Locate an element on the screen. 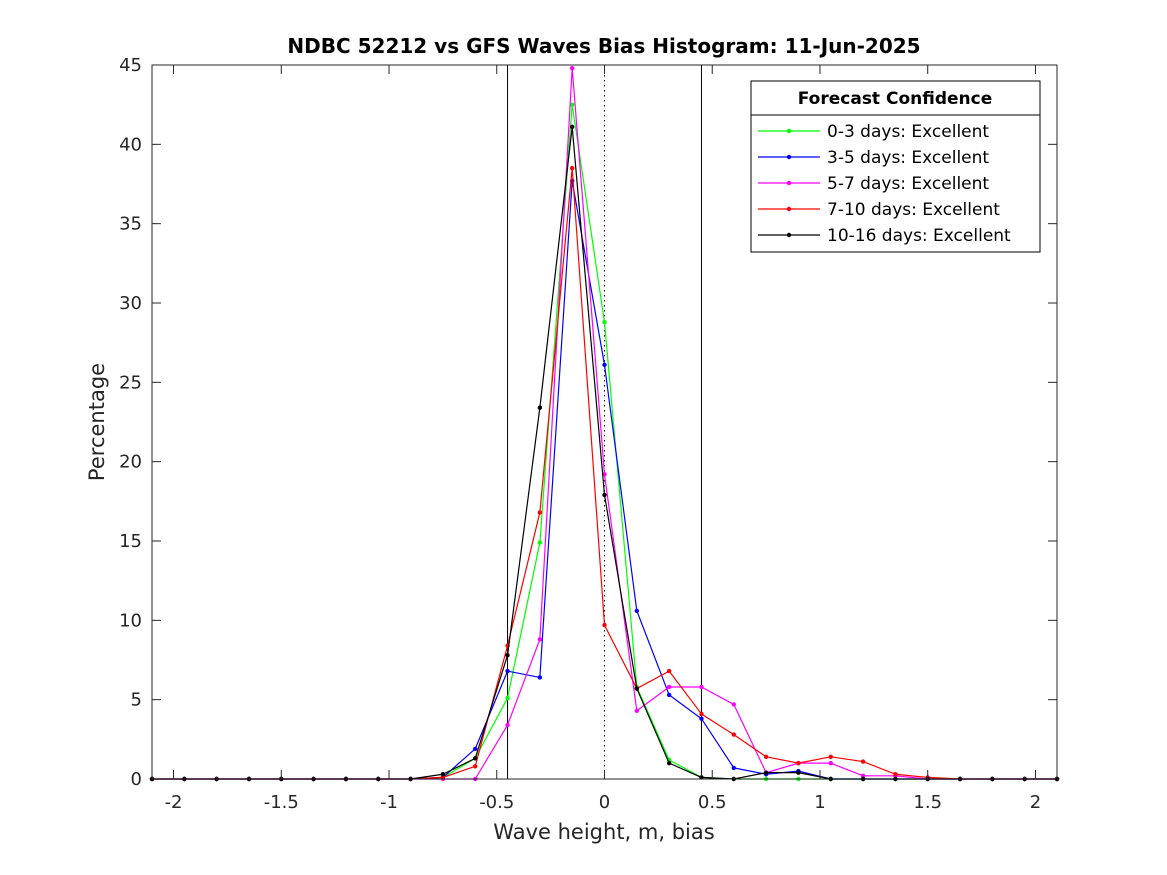 Image resolution: width=1167 pixels, height=875 pixels. legend-label: 7-10 days: Excellent is located at coordinates (913, 210).